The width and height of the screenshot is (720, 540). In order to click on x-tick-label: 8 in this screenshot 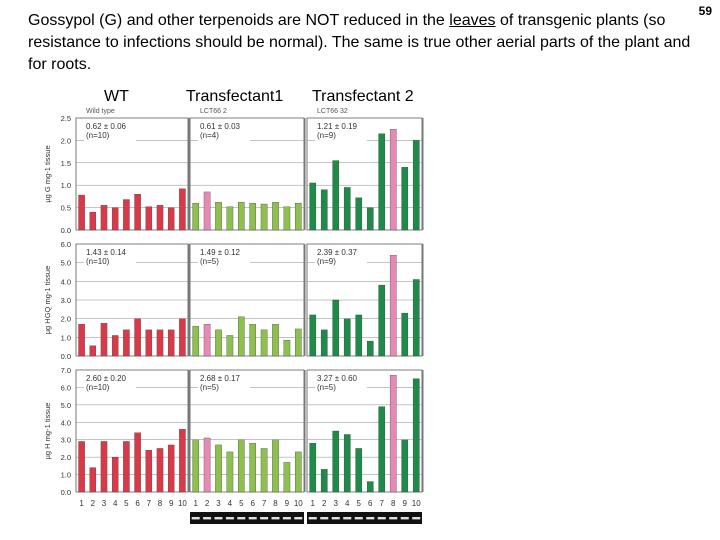, I will do `click(393, 503)`.